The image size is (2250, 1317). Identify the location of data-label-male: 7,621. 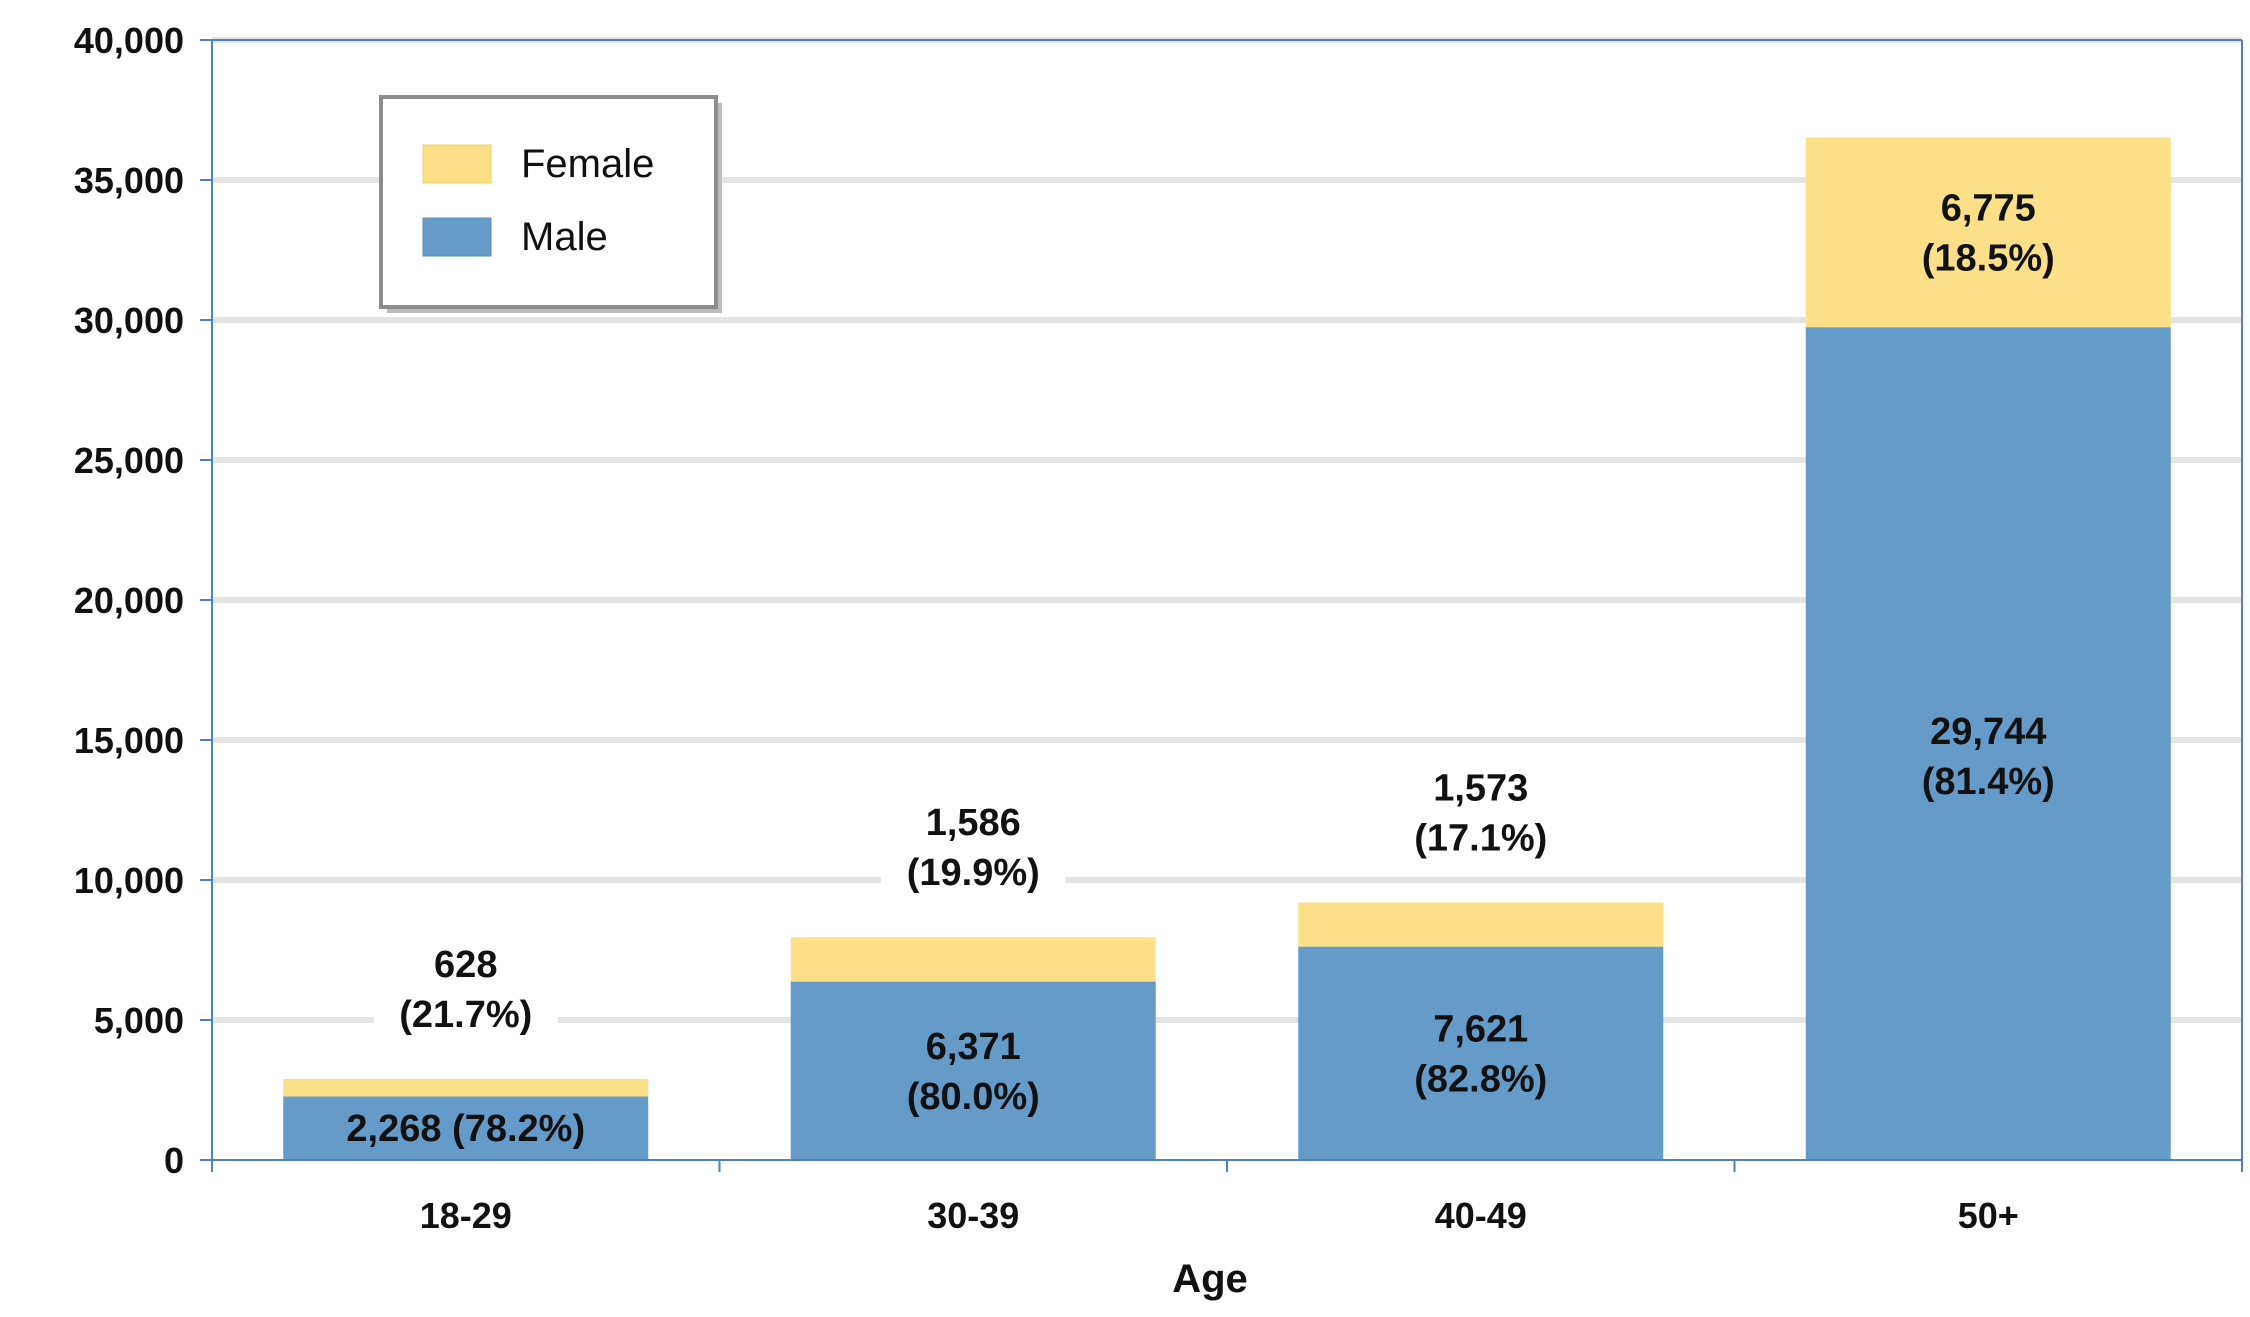
(1480, 1029).